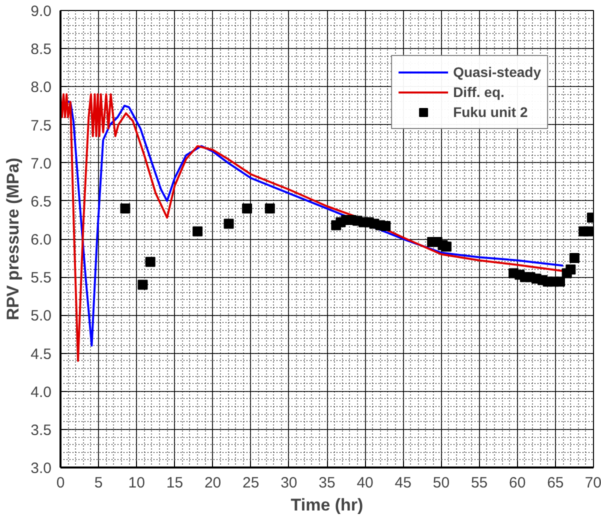 The height and width of the screenshot is (517, 601). What do you see at coordinates (403, 483) in the screenshot?
I see `x-tick-label: 45` at bounding box center [403, 483].